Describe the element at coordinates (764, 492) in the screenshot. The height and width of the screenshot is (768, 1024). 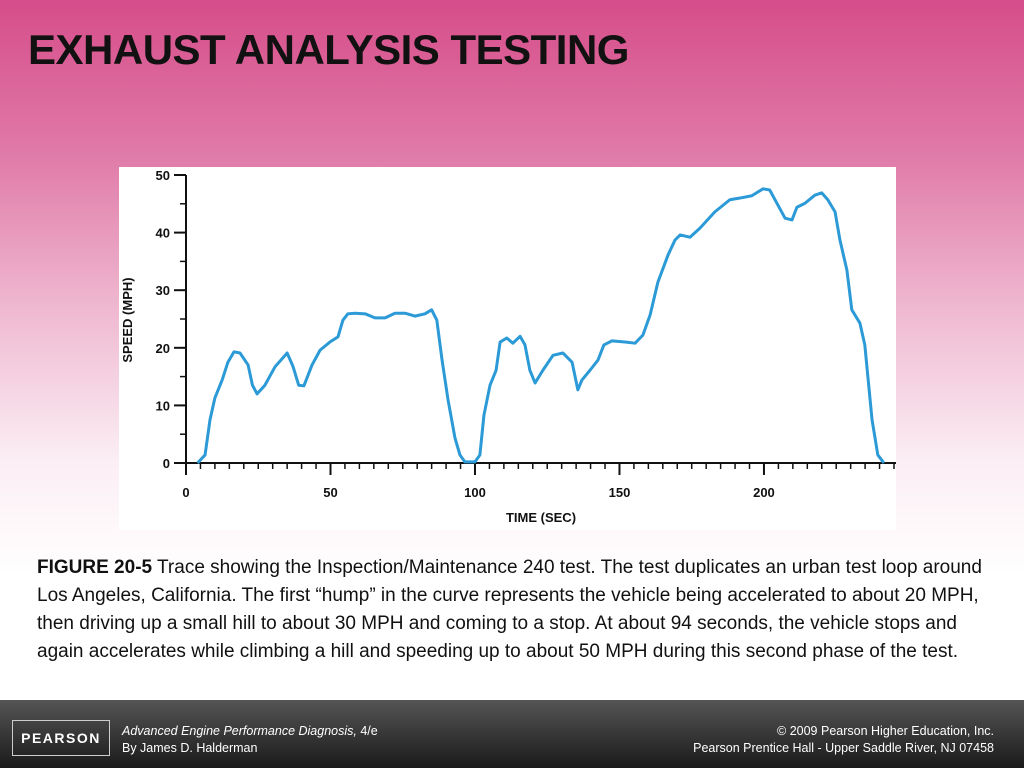
I see `x-tick-label: 200` at that location.